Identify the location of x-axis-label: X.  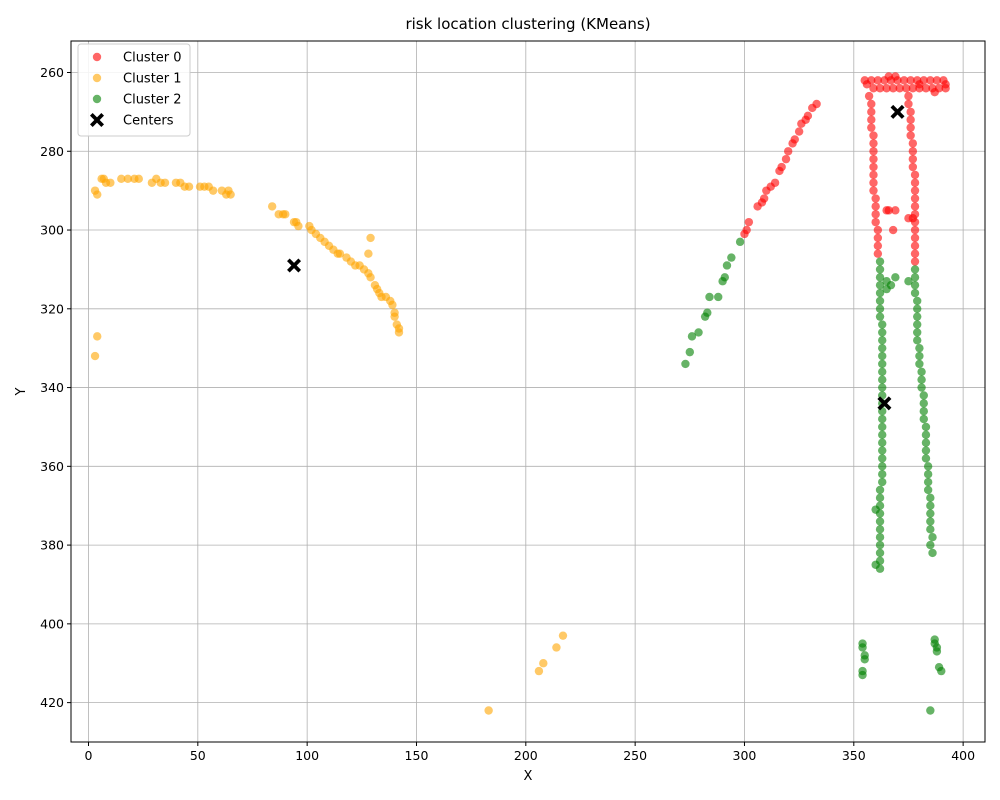
(528, 776).